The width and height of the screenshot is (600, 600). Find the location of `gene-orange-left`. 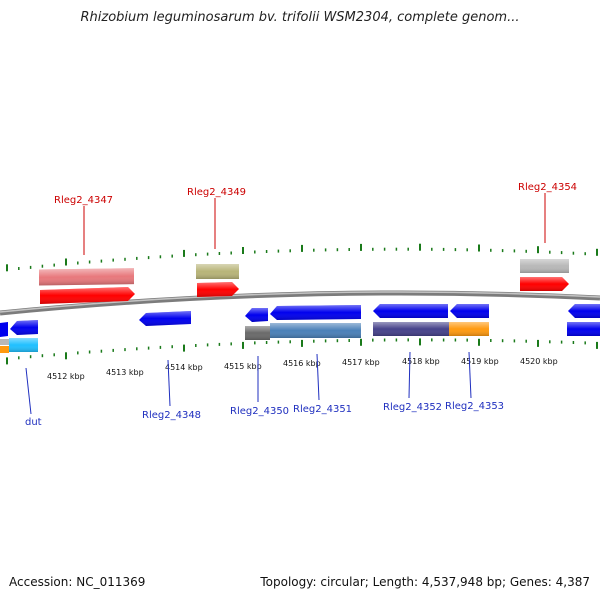

gene-orange-left is located at coordinates (4, 349).